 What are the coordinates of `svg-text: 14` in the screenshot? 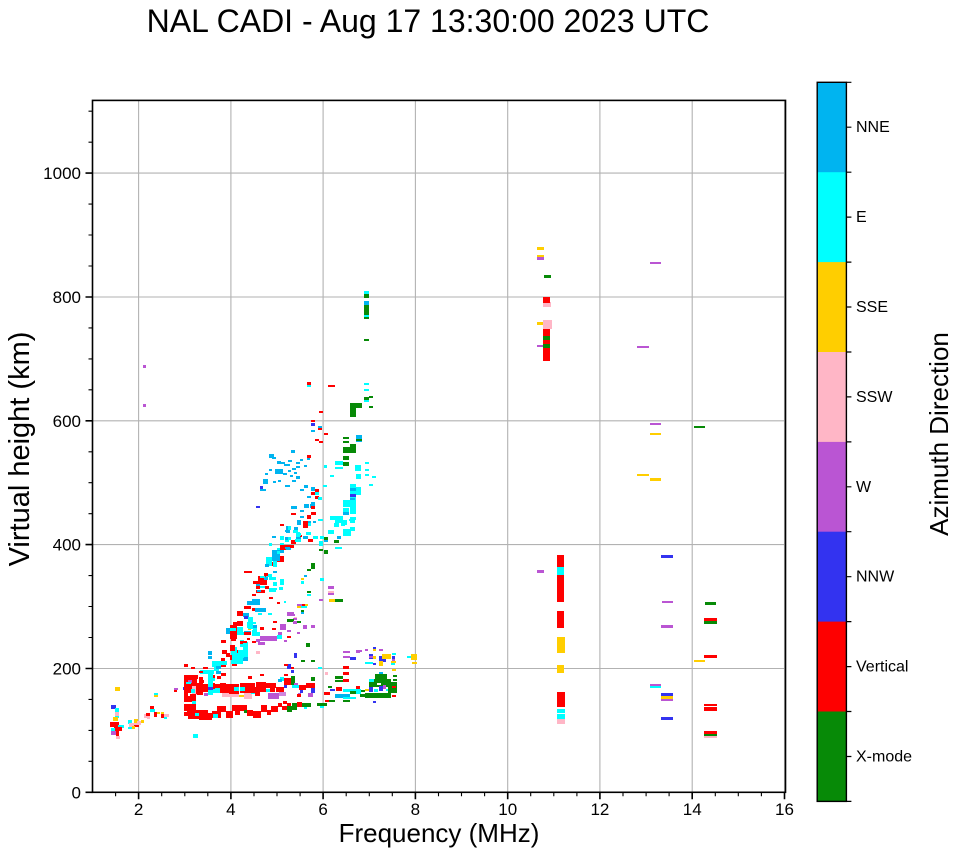 It's located at (692, 809).